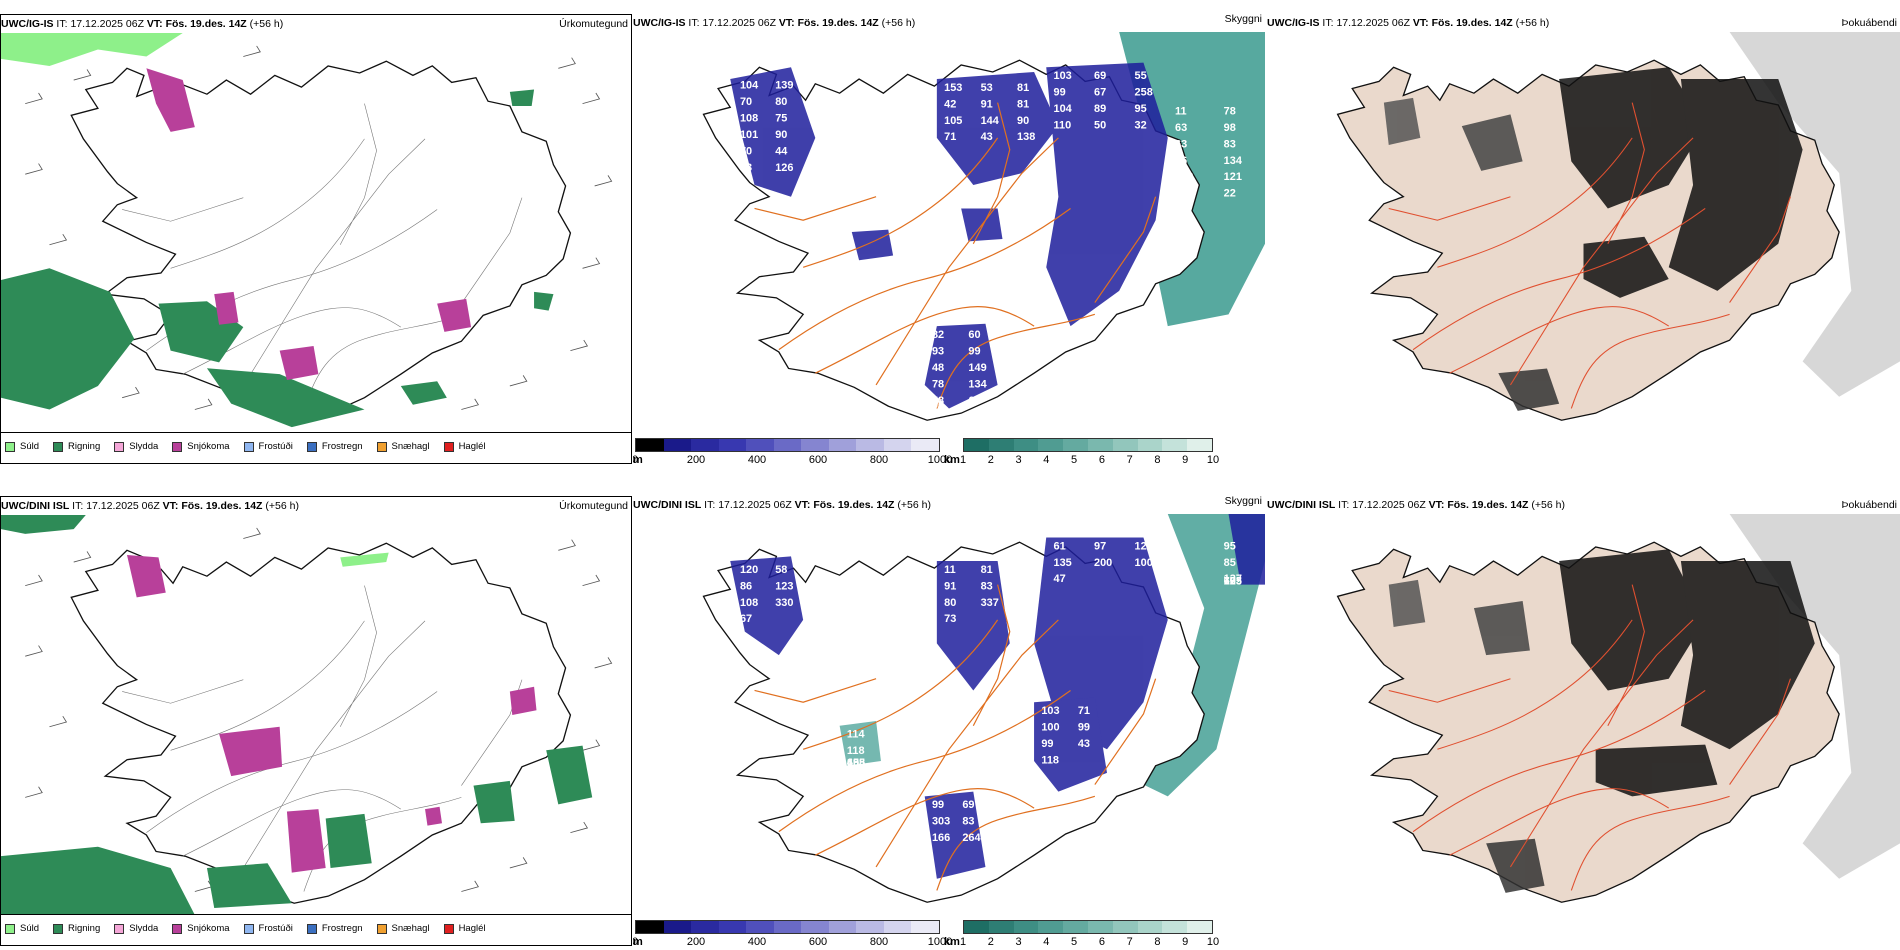 The height and width of the screenshot is (950, 1900). I want to click on ceiling-value-label: 83, so click(987, 586).